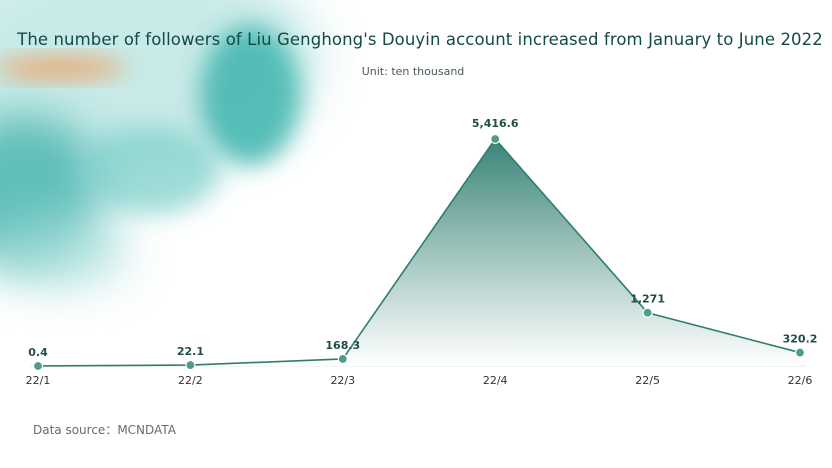 The width and height of the screenshot is (832, 468). What do you see at coordinates (38, 380) in the screenshot?
I see `x-tick-label-1: 22/1` at bounding box center [38, 380].